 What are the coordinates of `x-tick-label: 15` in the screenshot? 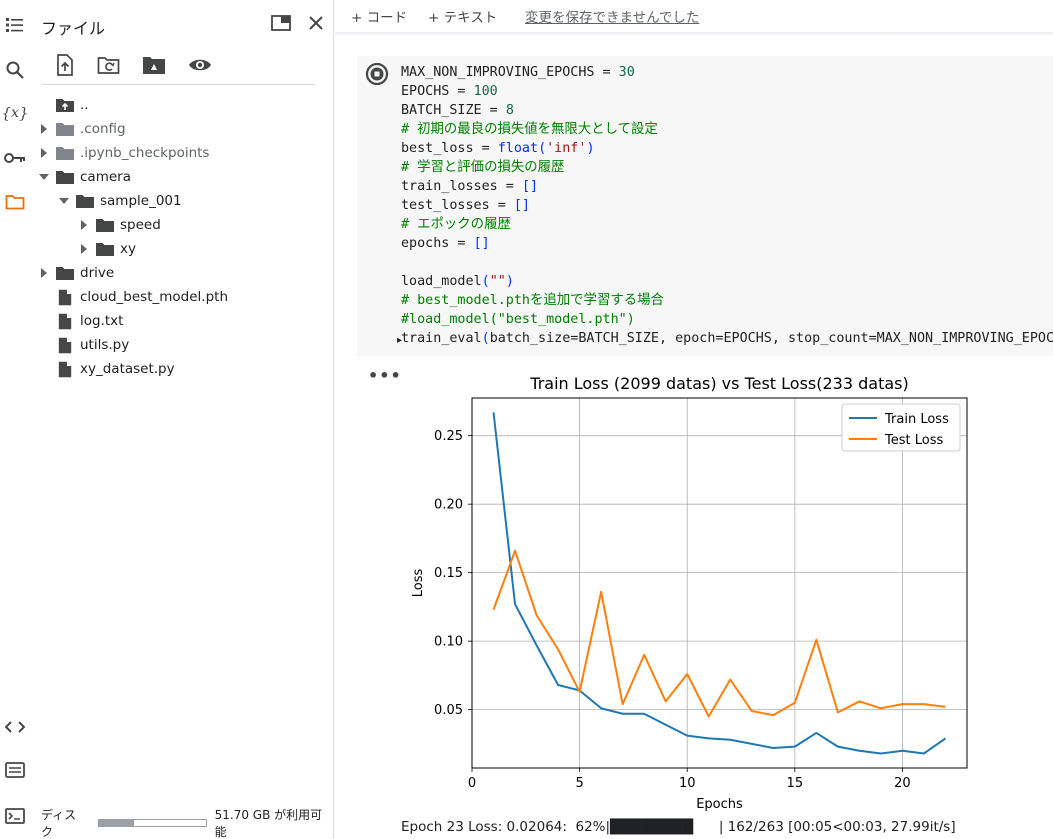 It's located at (795, 783).